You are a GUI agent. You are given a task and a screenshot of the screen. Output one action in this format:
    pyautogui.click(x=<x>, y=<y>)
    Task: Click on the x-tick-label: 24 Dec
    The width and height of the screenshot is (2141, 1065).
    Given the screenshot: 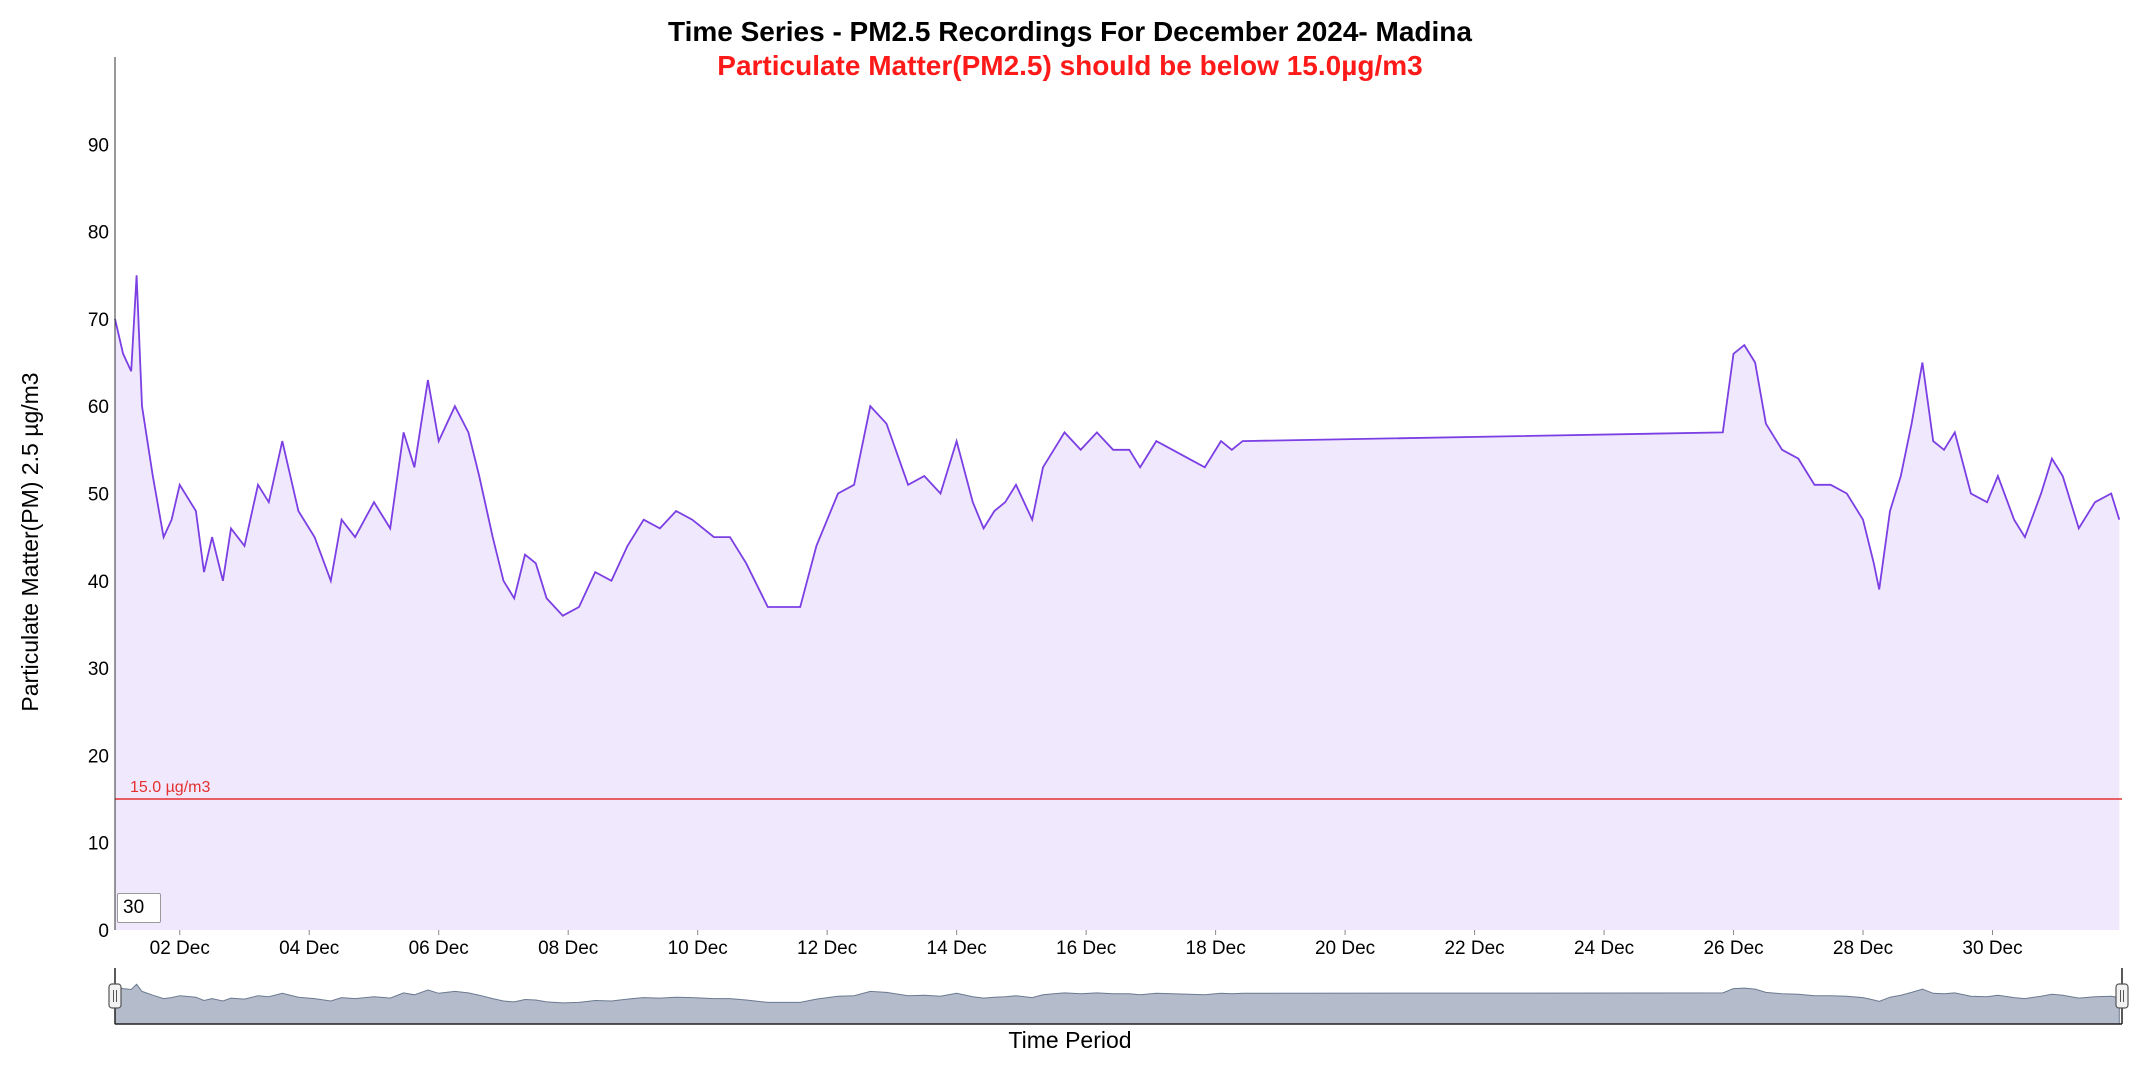 What is the action you would take?
    pyautogui.click(x=1604, y=948)
    